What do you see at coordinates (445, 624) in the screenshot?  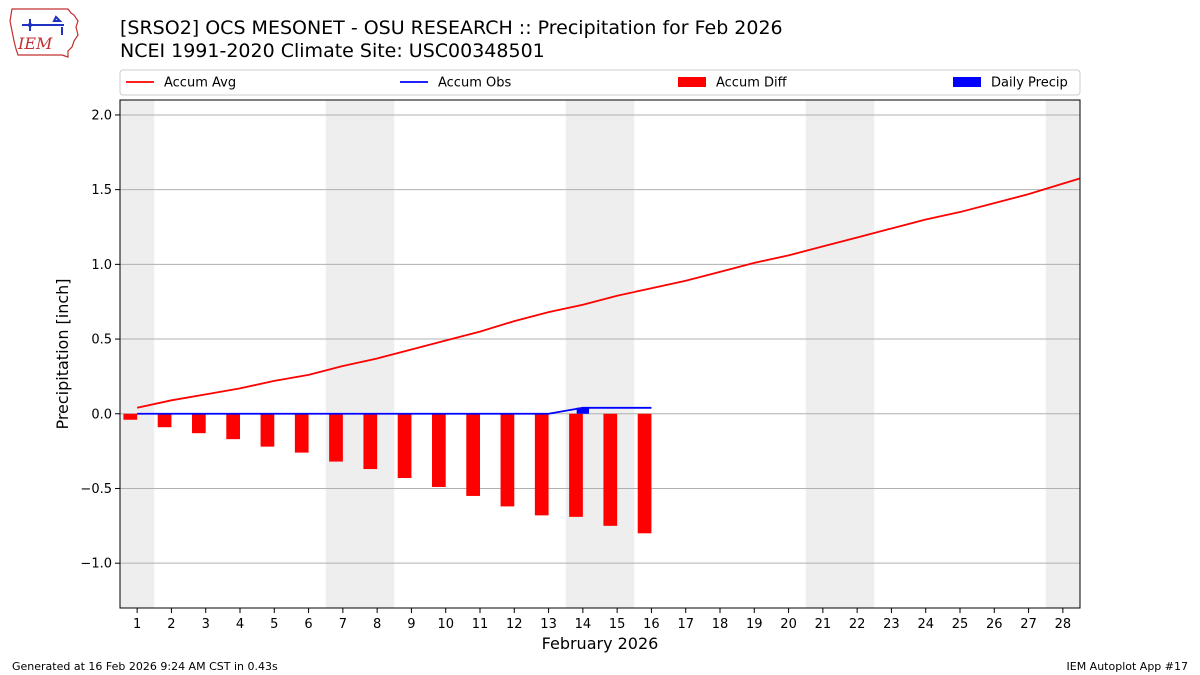 I see `x-tick-label: 10` at bounding box center [445, 624].